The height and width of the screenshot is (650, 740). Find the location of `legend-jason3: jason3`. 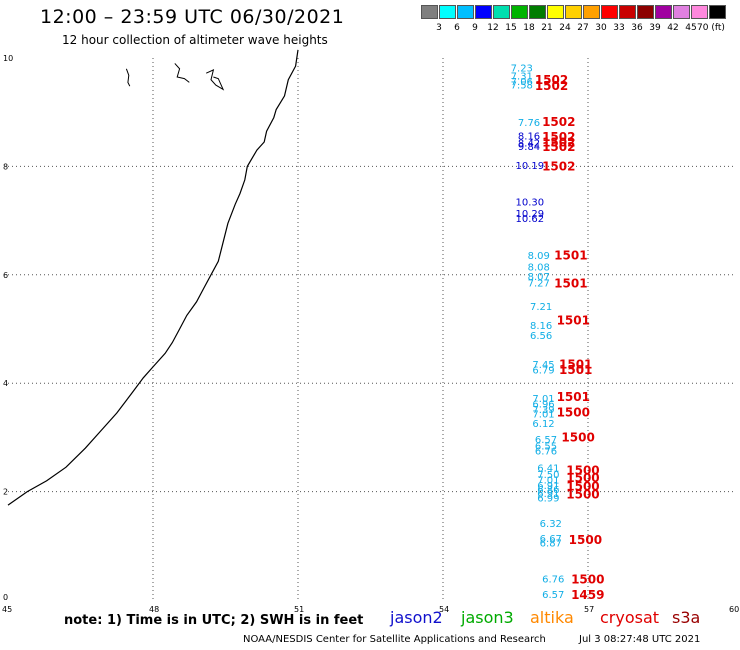

legend-jason3: jason3 is located at coordinates (487, 617).